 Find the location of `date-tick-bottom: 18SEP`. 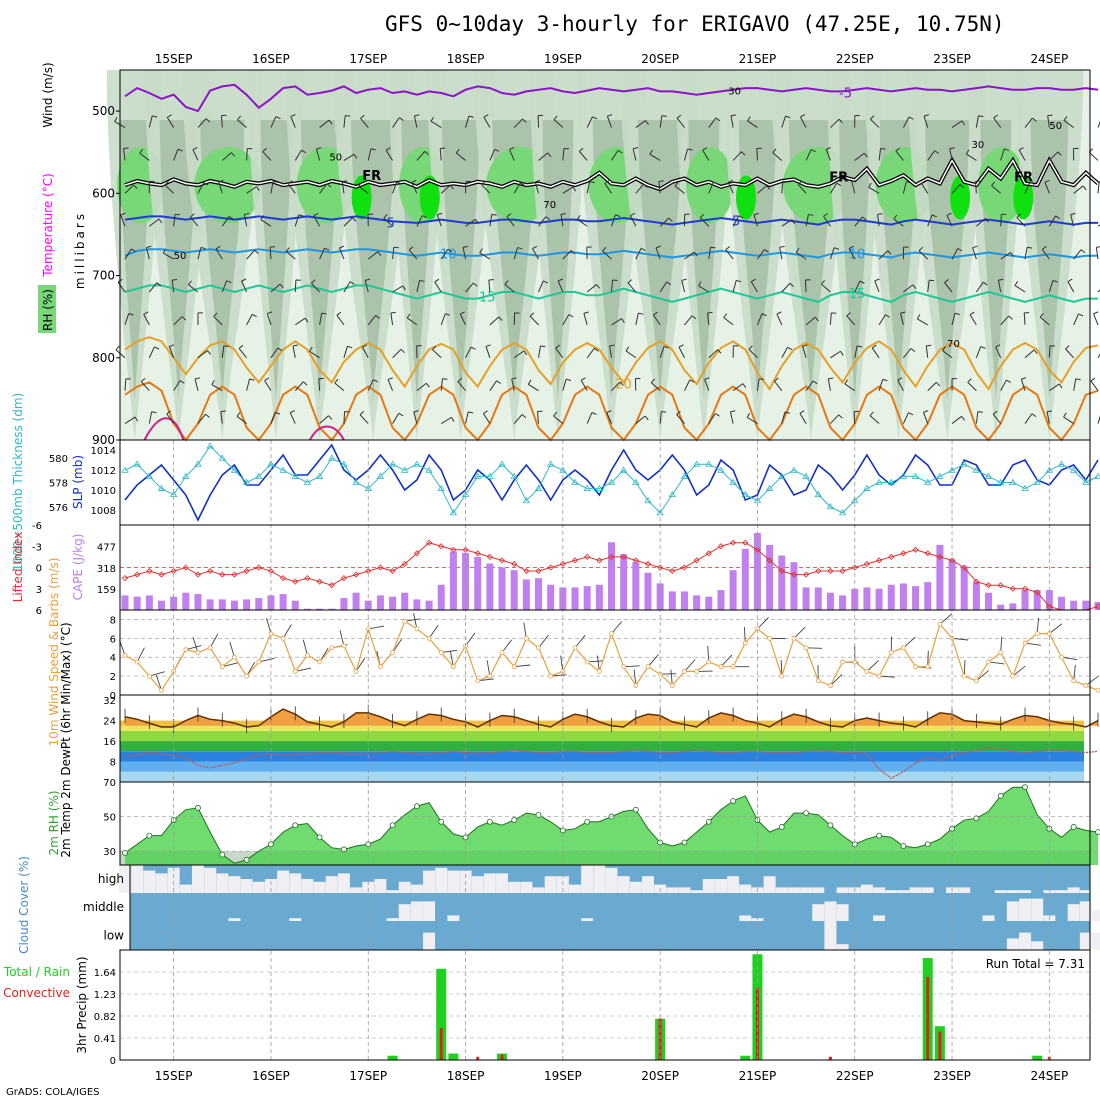

date-tick-bottom: 18SEP is located at coordinates (466, 1076).